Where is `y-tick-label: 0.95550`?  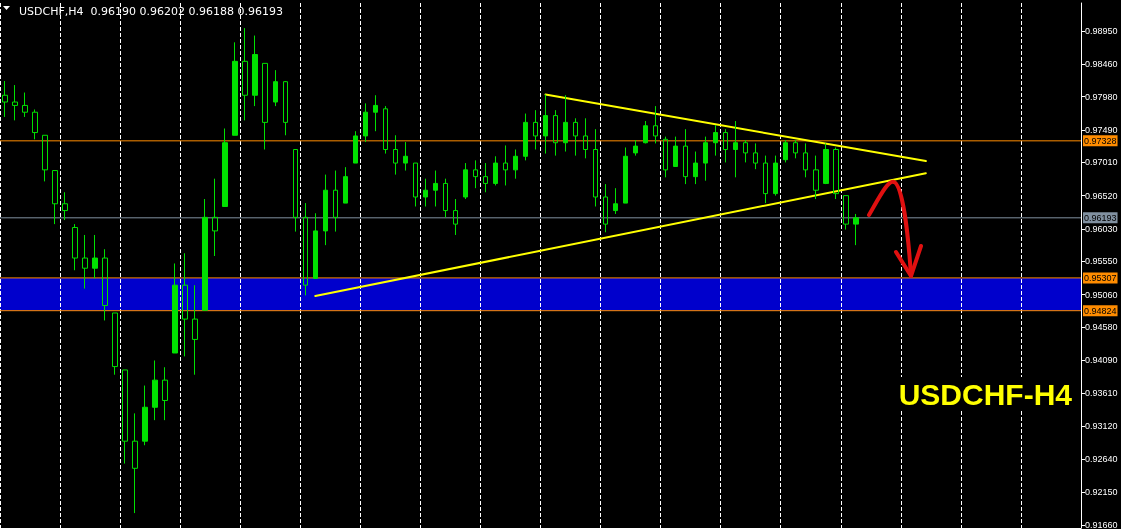
y-tick-label: 0.95550 is located at coordinates (1101, 261).